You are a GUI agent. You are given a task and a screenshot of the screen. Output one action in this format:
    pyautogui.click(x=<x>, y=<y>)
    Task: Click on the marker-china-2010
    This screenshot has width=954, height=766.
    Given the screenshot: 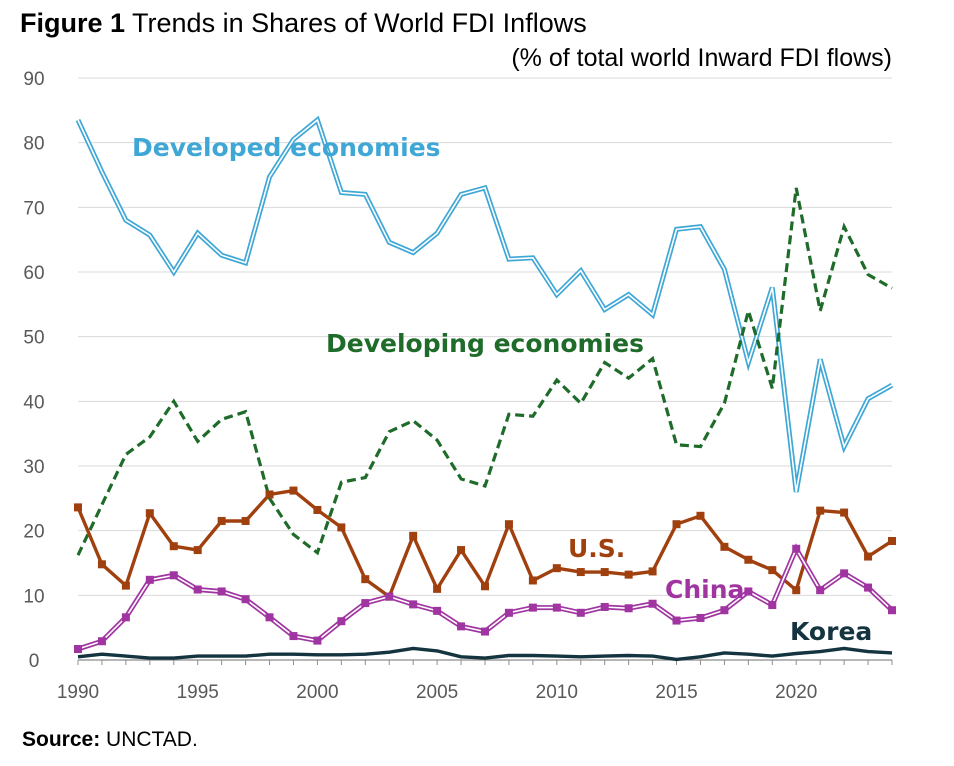 What is the action you would take?
    pyautogui.click(x=556, y=607)
    